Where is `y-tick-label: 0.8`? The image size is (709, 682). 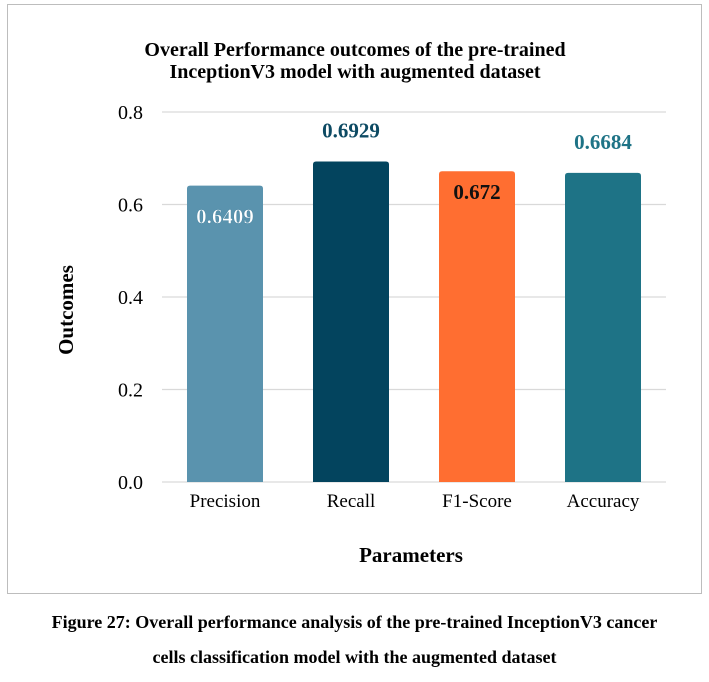
y-tick-label: 0.8 is located at coordinates (130, 113).